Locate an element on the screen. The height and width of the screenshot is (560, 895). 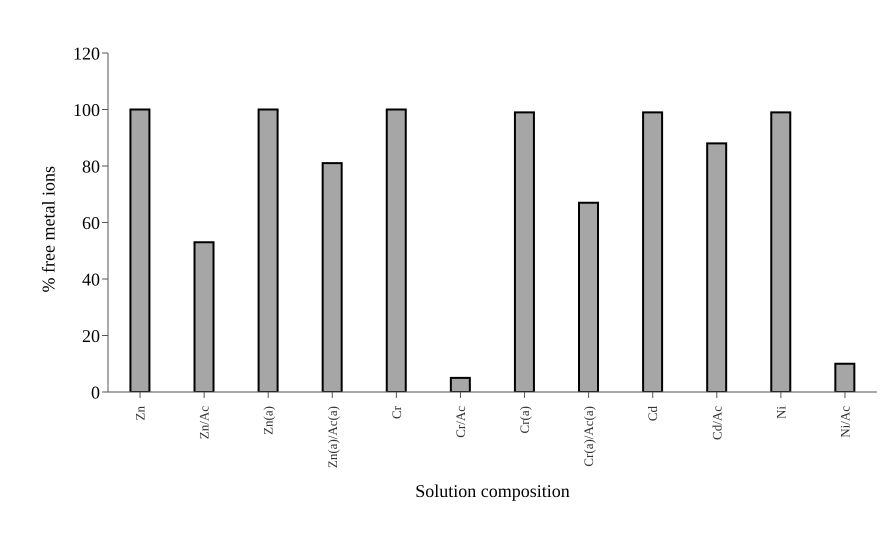
x-tick-label: Cr(a) is located at coordinates (524, 420).